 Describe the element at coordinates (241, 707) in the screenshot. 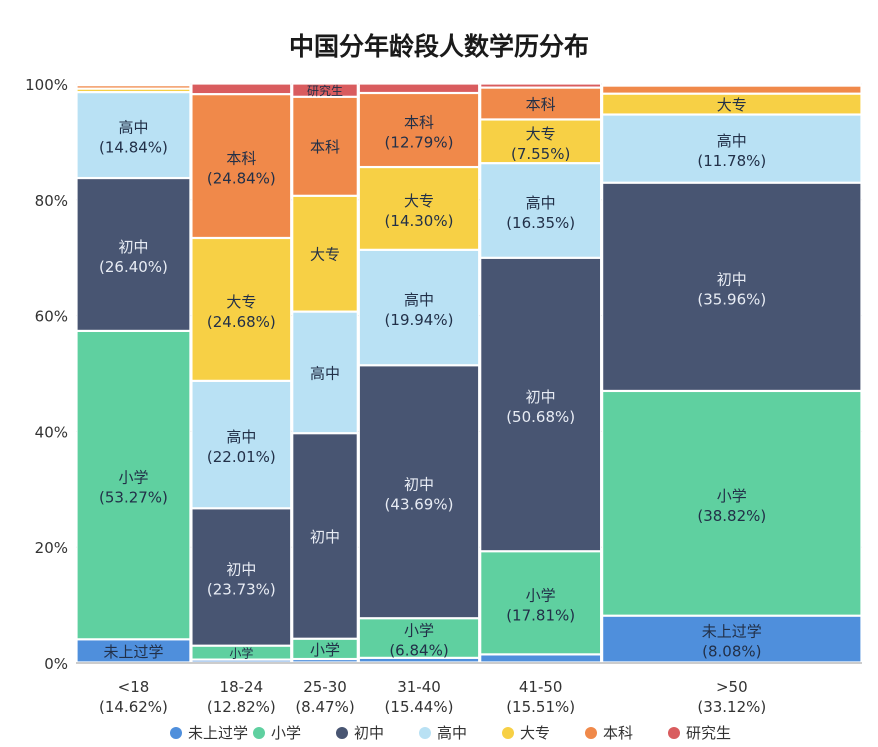

I see `x-tick-share: (12.82%)` at that location.